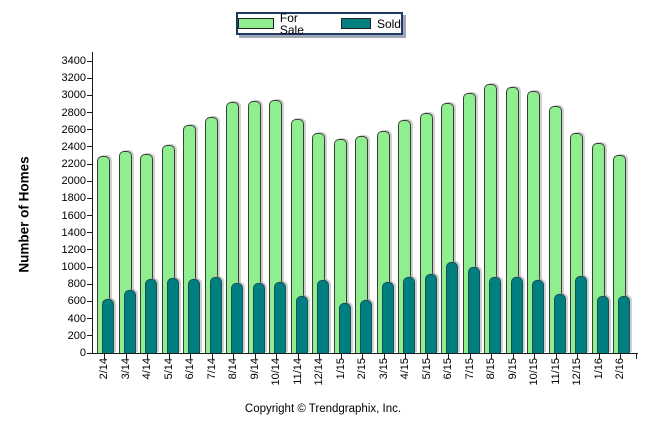  Describe the element at coordinates (388, 23) in the screenshot. I see `legend-label-sold: Sold` at that location.